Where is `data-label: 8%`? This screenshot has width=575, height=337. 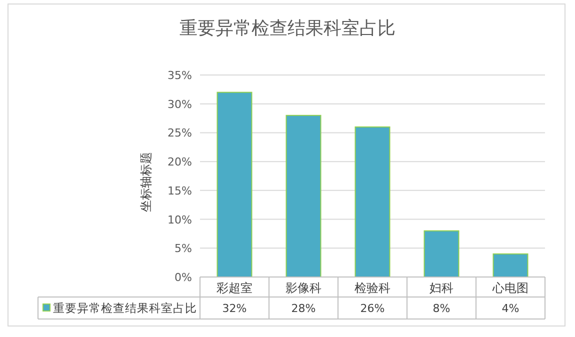
data-label: 8% is located at coordinates (441, 308).